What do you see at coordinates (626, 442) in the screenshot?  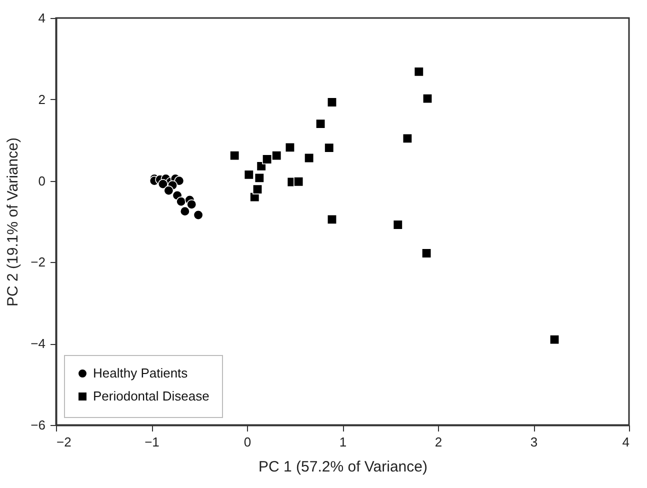 I see `x-tick-label: 4` at bounding box center [626, 442].